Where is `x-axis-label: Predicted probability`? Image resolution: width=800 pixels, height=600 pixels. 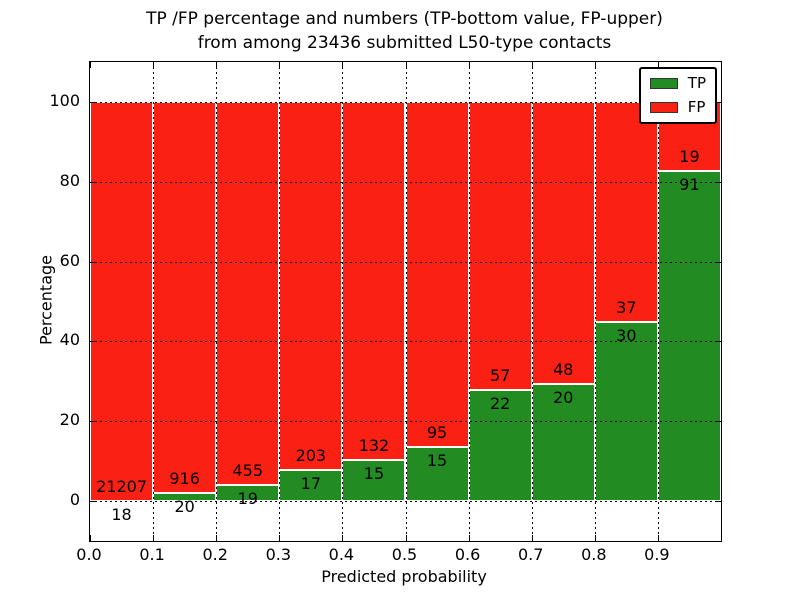 x-axis-label: Predicted probability is located at coordinates (404, 576).